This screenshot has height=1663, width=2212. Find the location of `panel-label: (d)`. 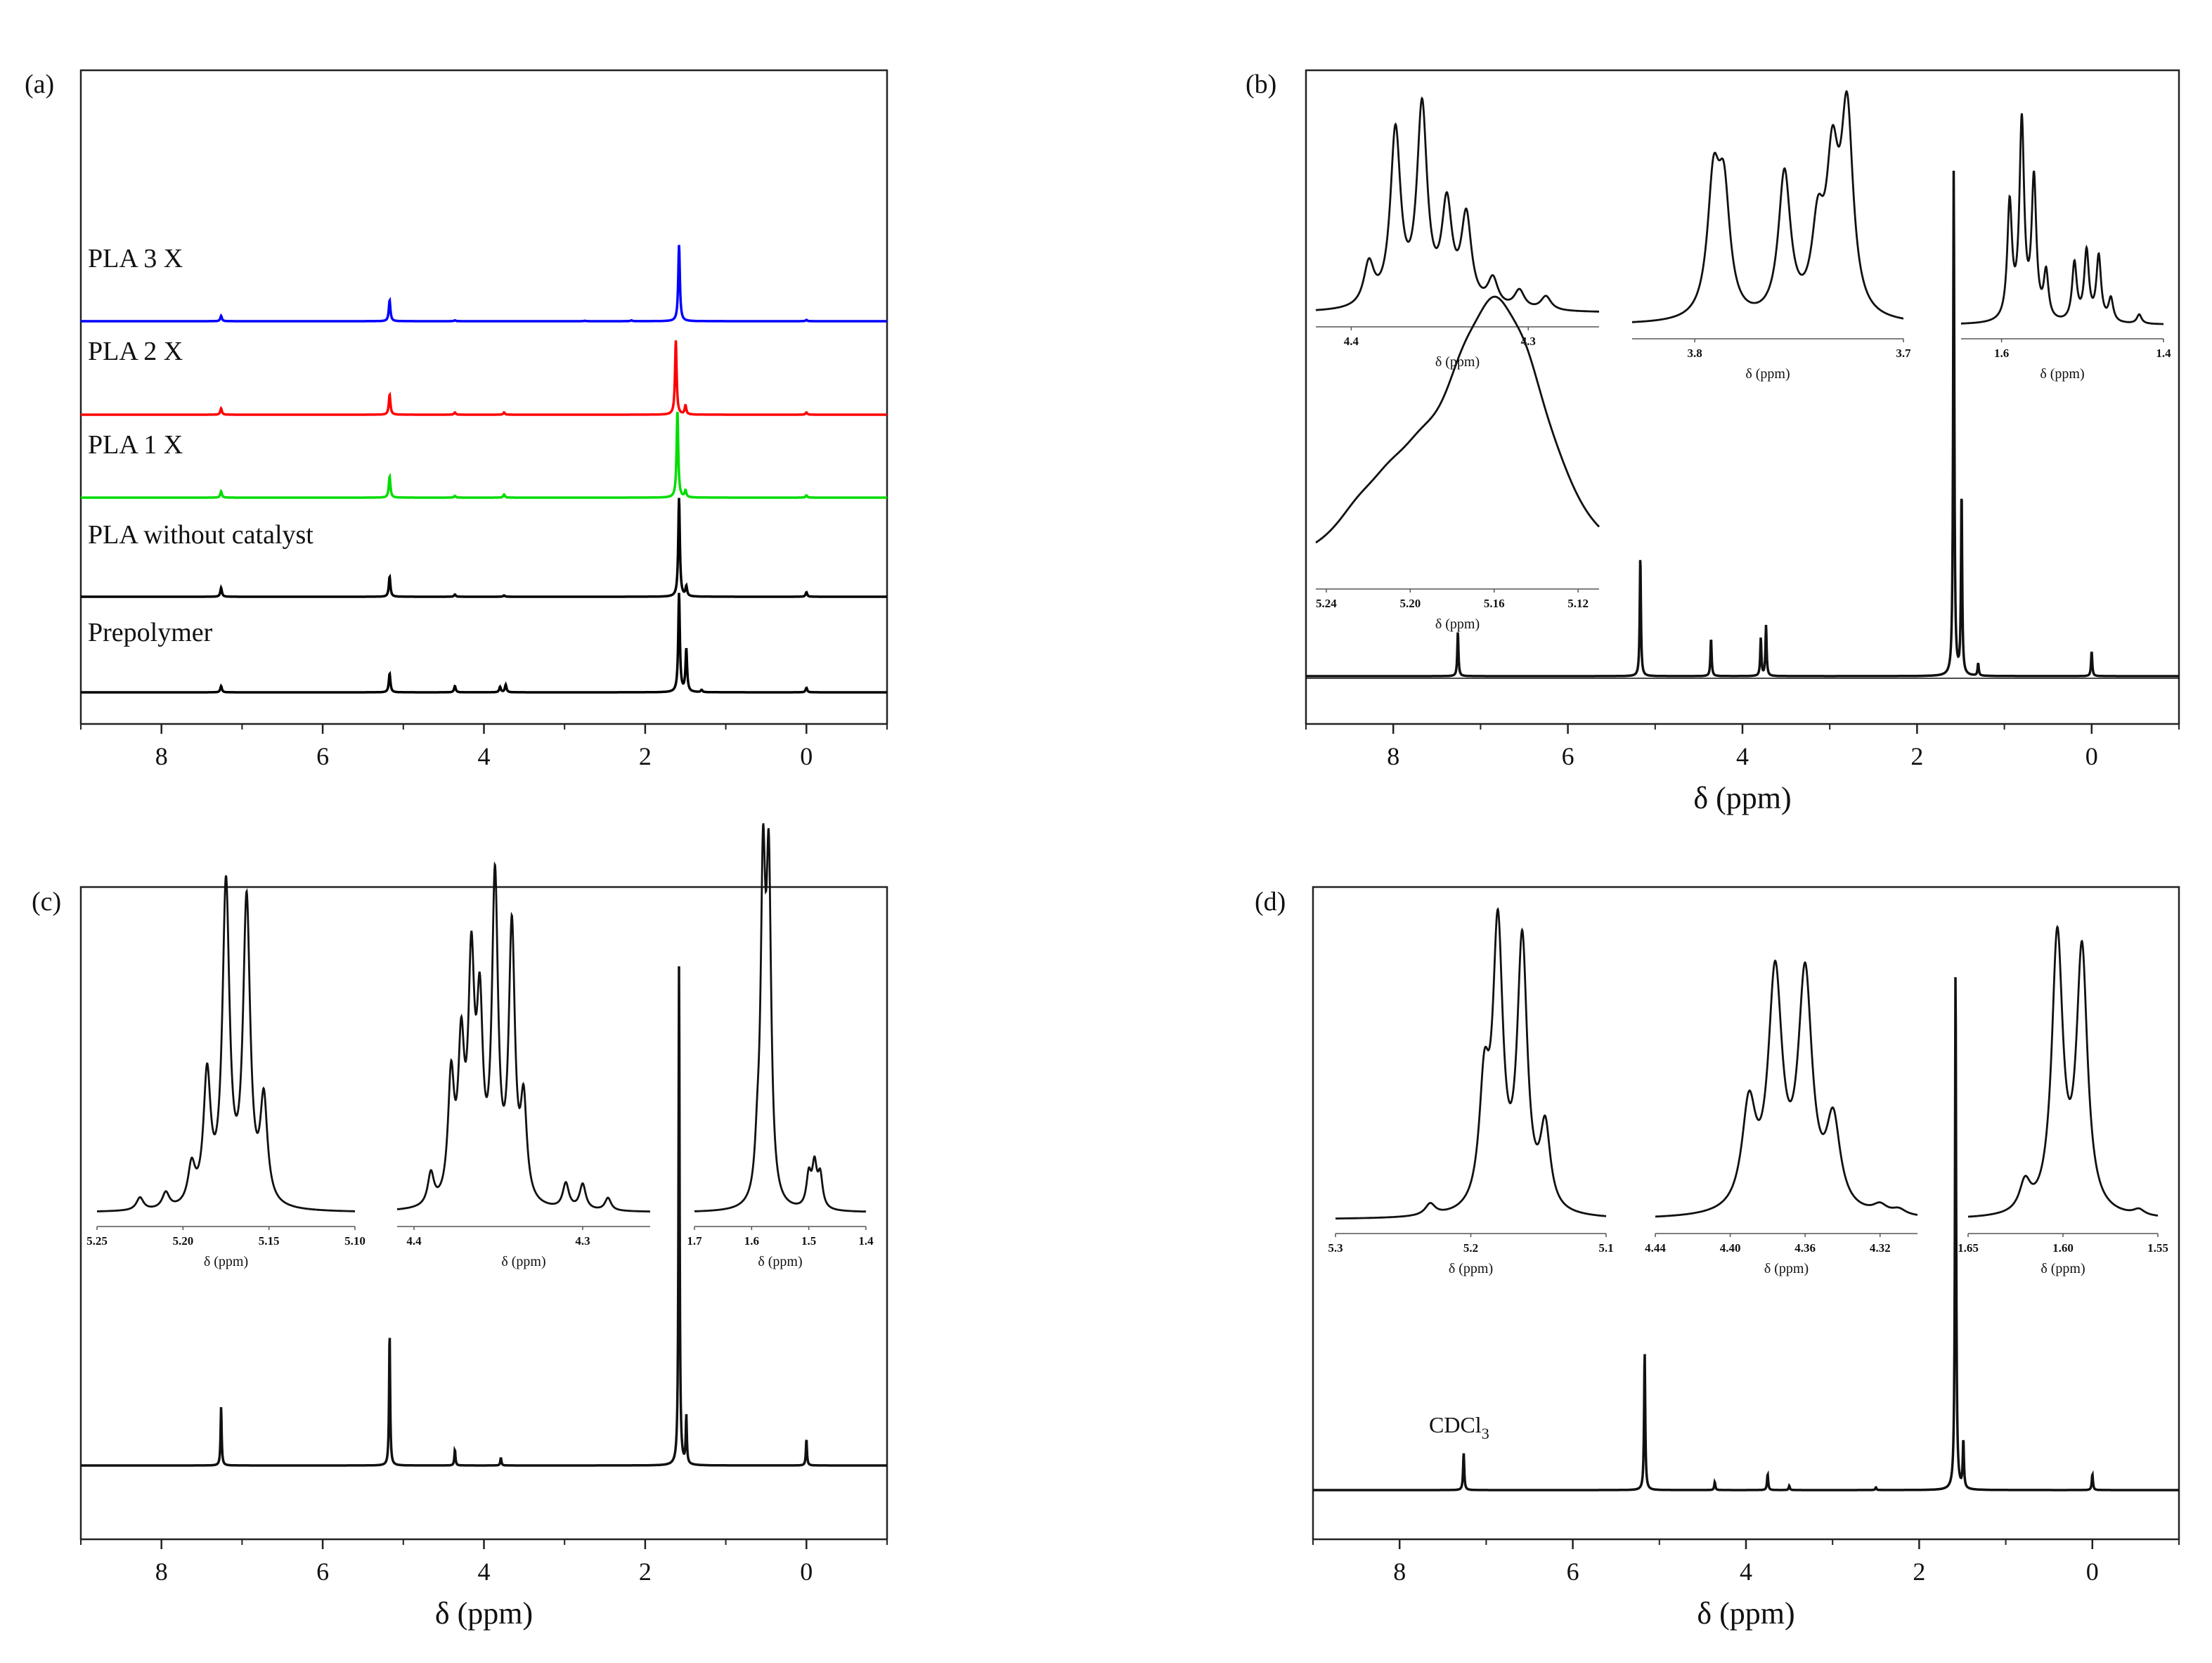

panel-label: (d) is located at coordinates (1270, 902).